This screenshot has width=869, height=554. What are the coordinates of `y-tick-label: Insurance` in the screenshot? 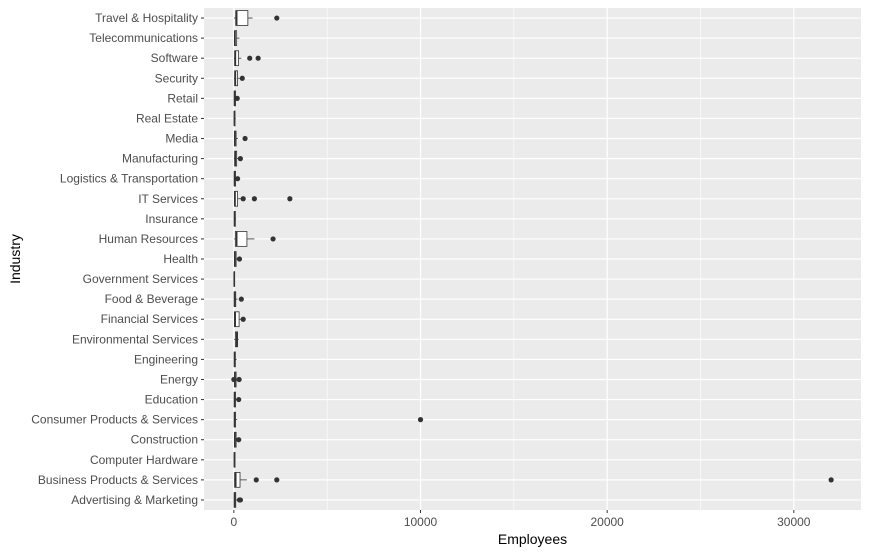 It's located at (171, 219).